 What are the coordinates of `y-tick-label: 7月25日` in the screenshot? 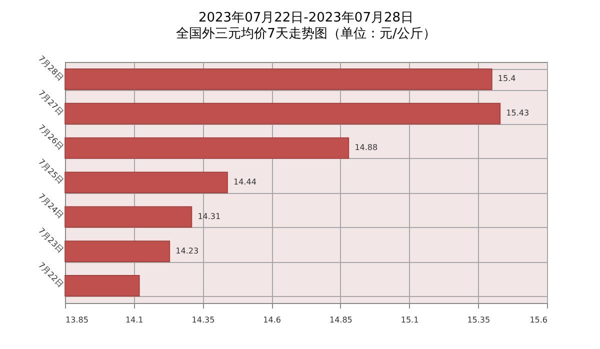 It's located at (51, 171).